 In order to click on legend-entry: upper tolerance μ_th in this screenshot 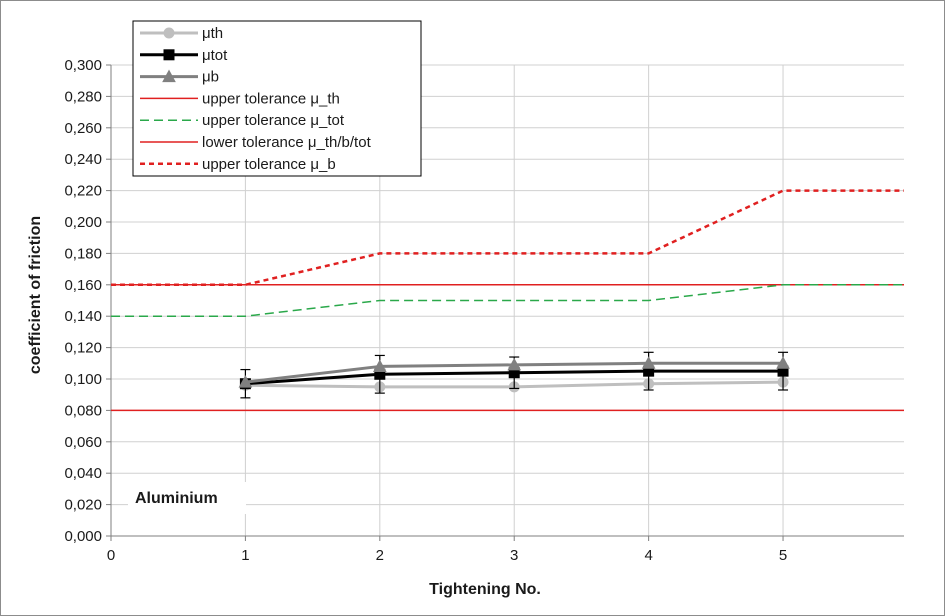, I will do `click(240, 98)`.